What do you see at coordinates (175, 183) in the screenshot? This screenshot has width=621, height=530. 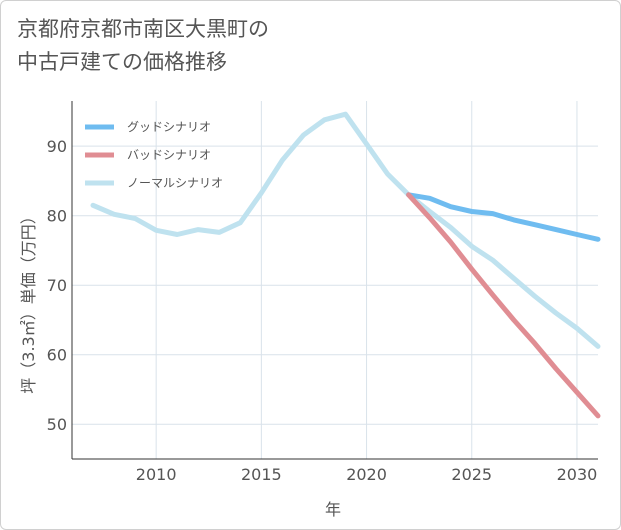 I see `legend-label: ノーマルシナリオ` at bounding box center [175, 183].